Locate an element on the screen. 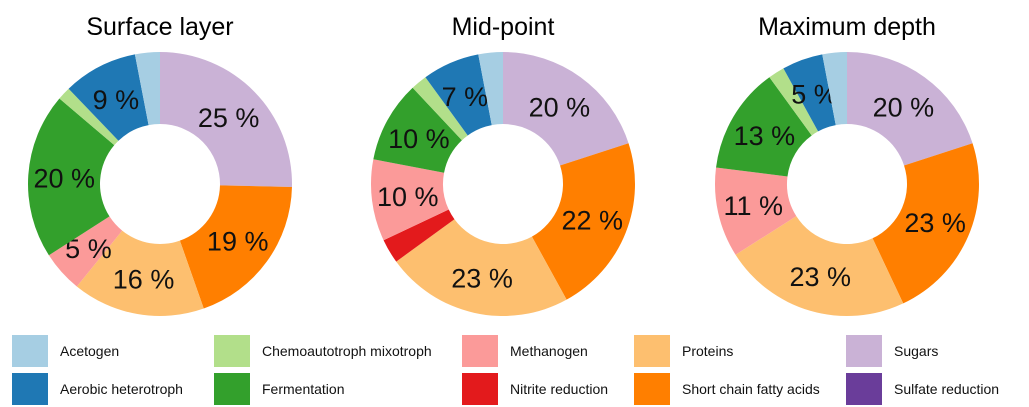 The image size is (1029, 407). chart-title-surface-layer: Surface layer is located at coordinates (159, 27).